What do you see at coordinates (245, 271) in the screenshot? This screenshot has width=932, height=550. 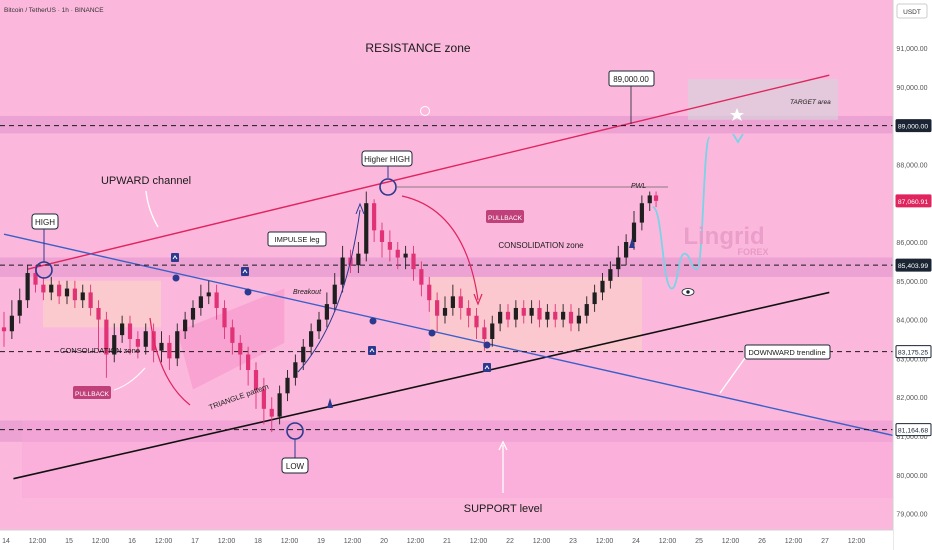 I see `arrow-glyph-icon` at bounding box center [245, 271].